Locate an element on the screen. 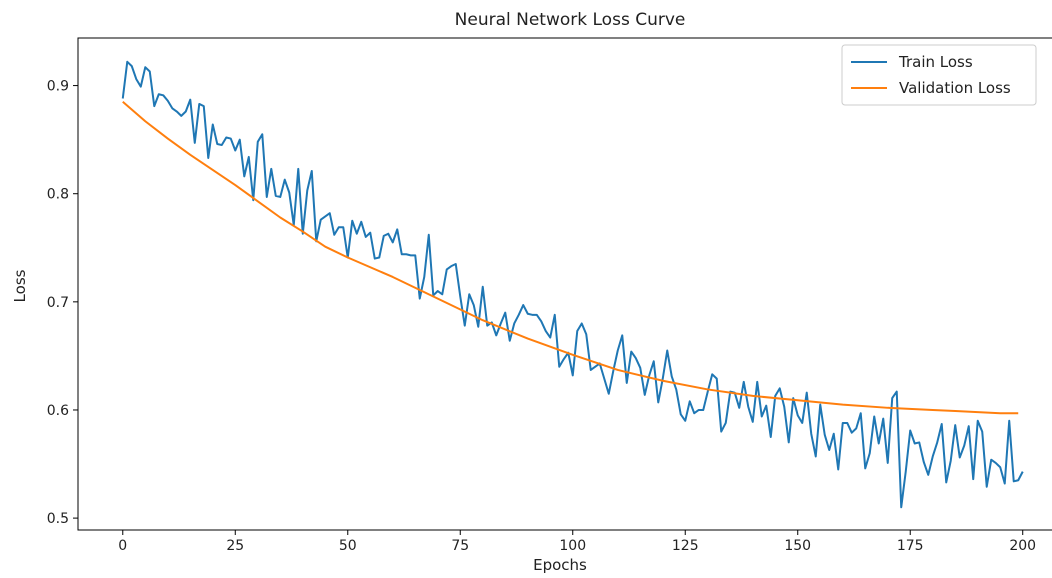 This screenshot has width=1052, height=578. x-tick-label: 125 is located at coordinates (685, 546).